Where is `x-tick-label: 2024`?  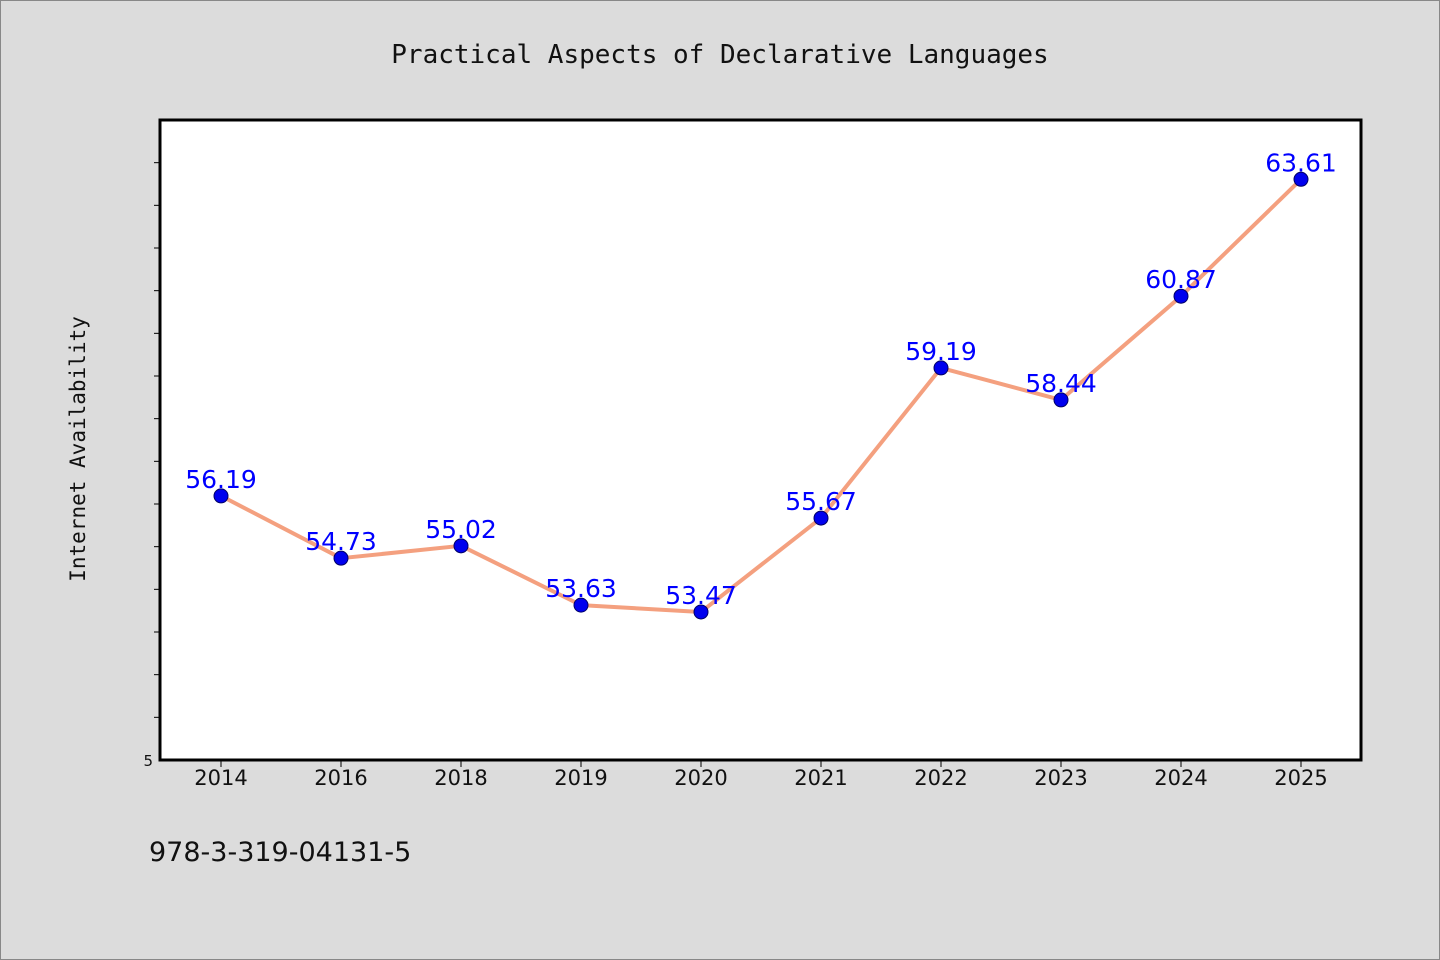
x-tick-label: 2024 is located at coordinates (1180, 778).